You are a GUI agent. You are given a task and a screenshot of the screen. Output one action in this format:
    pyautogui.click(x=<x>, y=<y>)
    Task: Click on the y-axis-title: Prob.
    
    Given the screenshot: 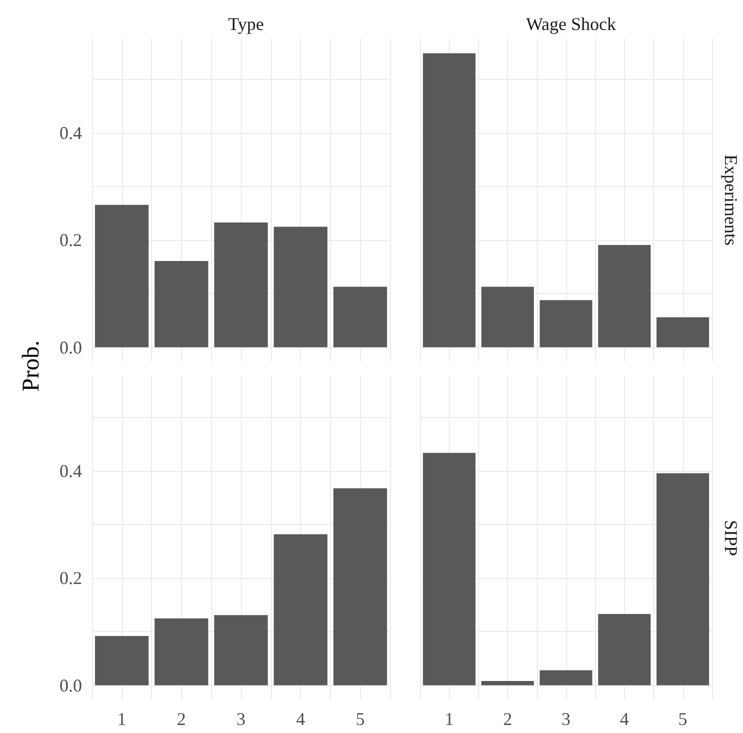 What is the action you would take?
    pyautogui.click(x=32, y=366)
    